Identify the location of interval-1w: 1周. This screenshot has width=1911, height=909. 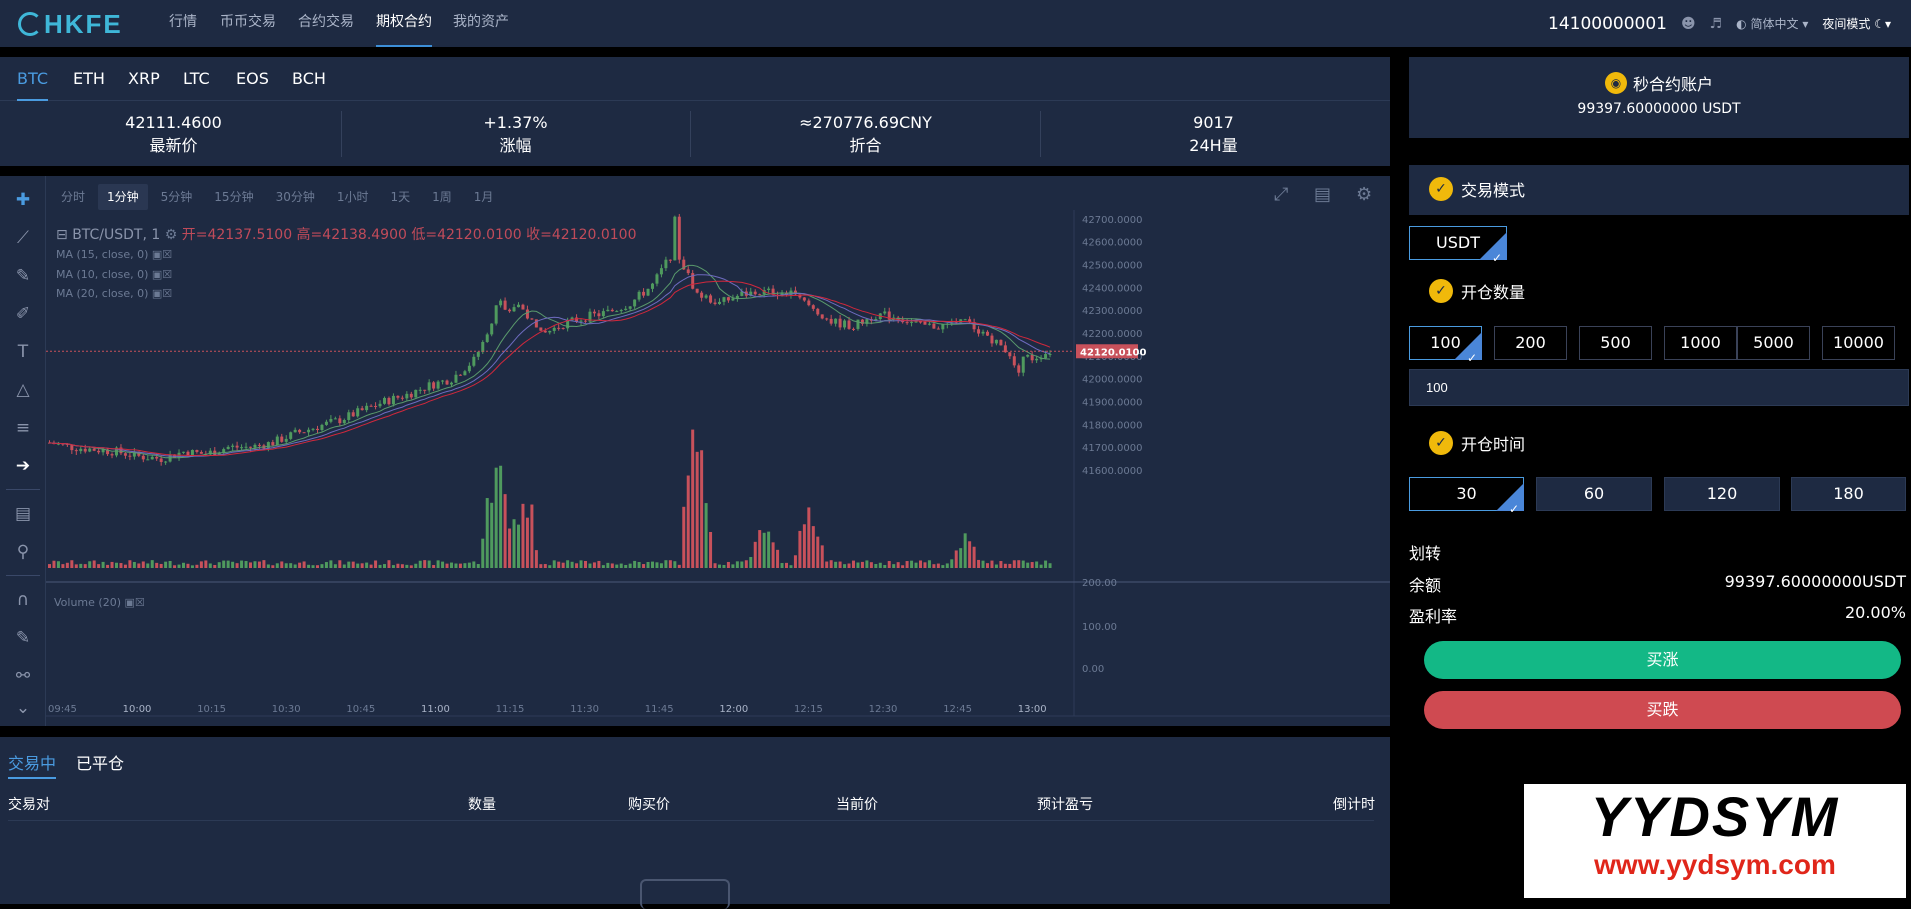
(442, 197).